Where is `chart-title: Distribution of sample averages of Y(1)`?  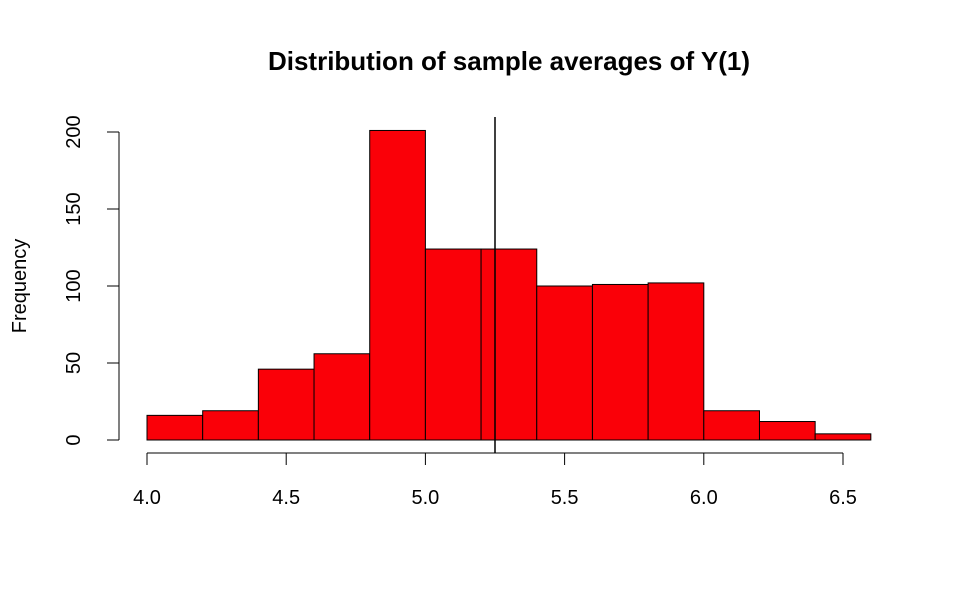 chart-title: Distribution of sample averages of Y(1) is located at coordinates (509, 61).